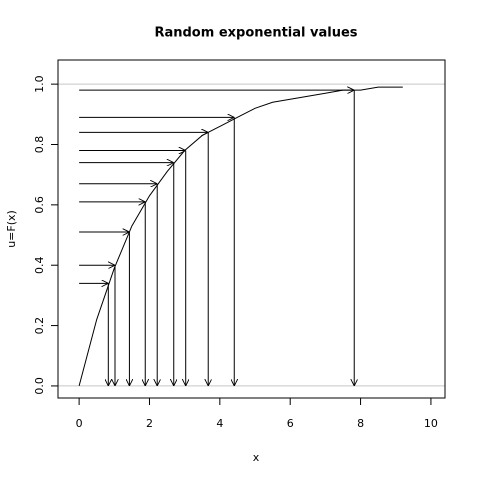 The image size is (480, 480). I want to click on x-tick-label: 10, so click(431, 423).